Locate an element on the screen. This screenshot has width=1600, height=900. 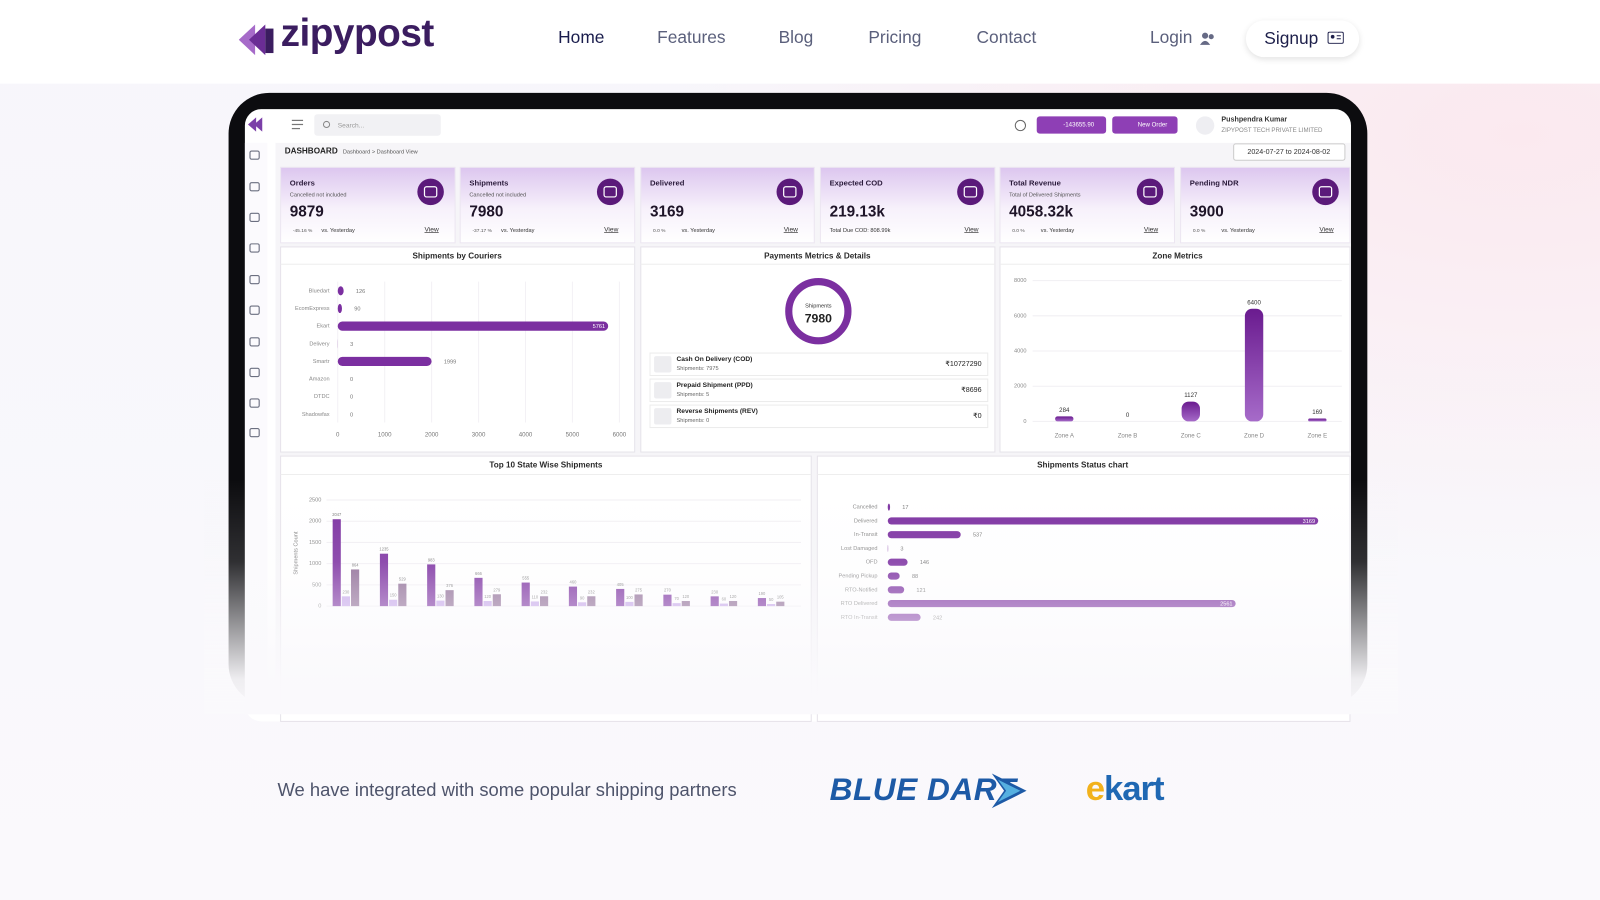
panel-title: Shipments Status chart is located at coordinates (1082, 464).